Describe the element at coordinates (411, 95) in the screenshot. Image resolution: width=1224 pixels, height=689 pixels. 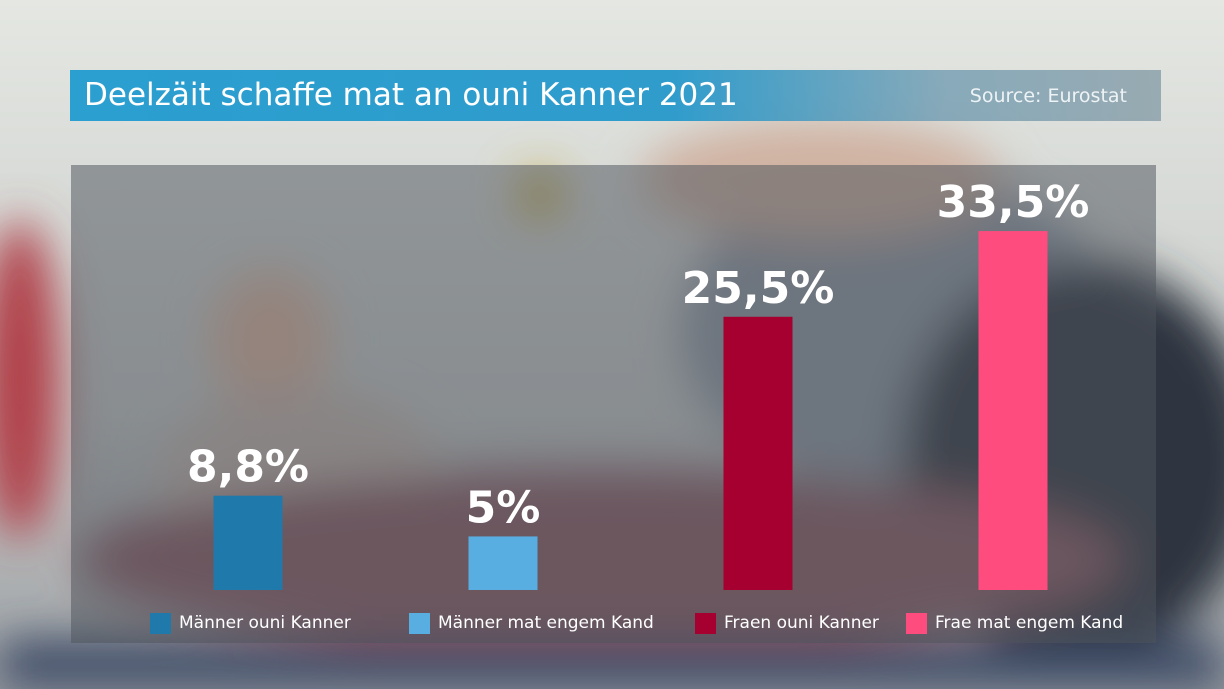
I see `chart-title: Deelzäit schaffe mat an ouni Kanner 2021` at that location.